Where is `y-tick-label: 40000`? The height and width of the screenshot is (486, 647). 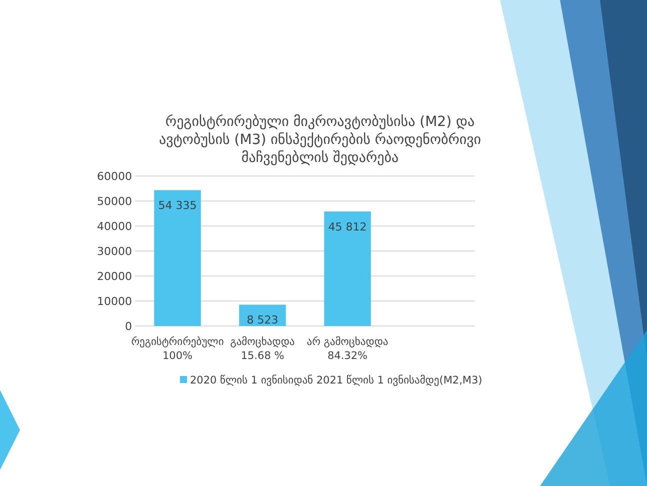
y-tick-label: 40000 is located at coordinates (114, 226).